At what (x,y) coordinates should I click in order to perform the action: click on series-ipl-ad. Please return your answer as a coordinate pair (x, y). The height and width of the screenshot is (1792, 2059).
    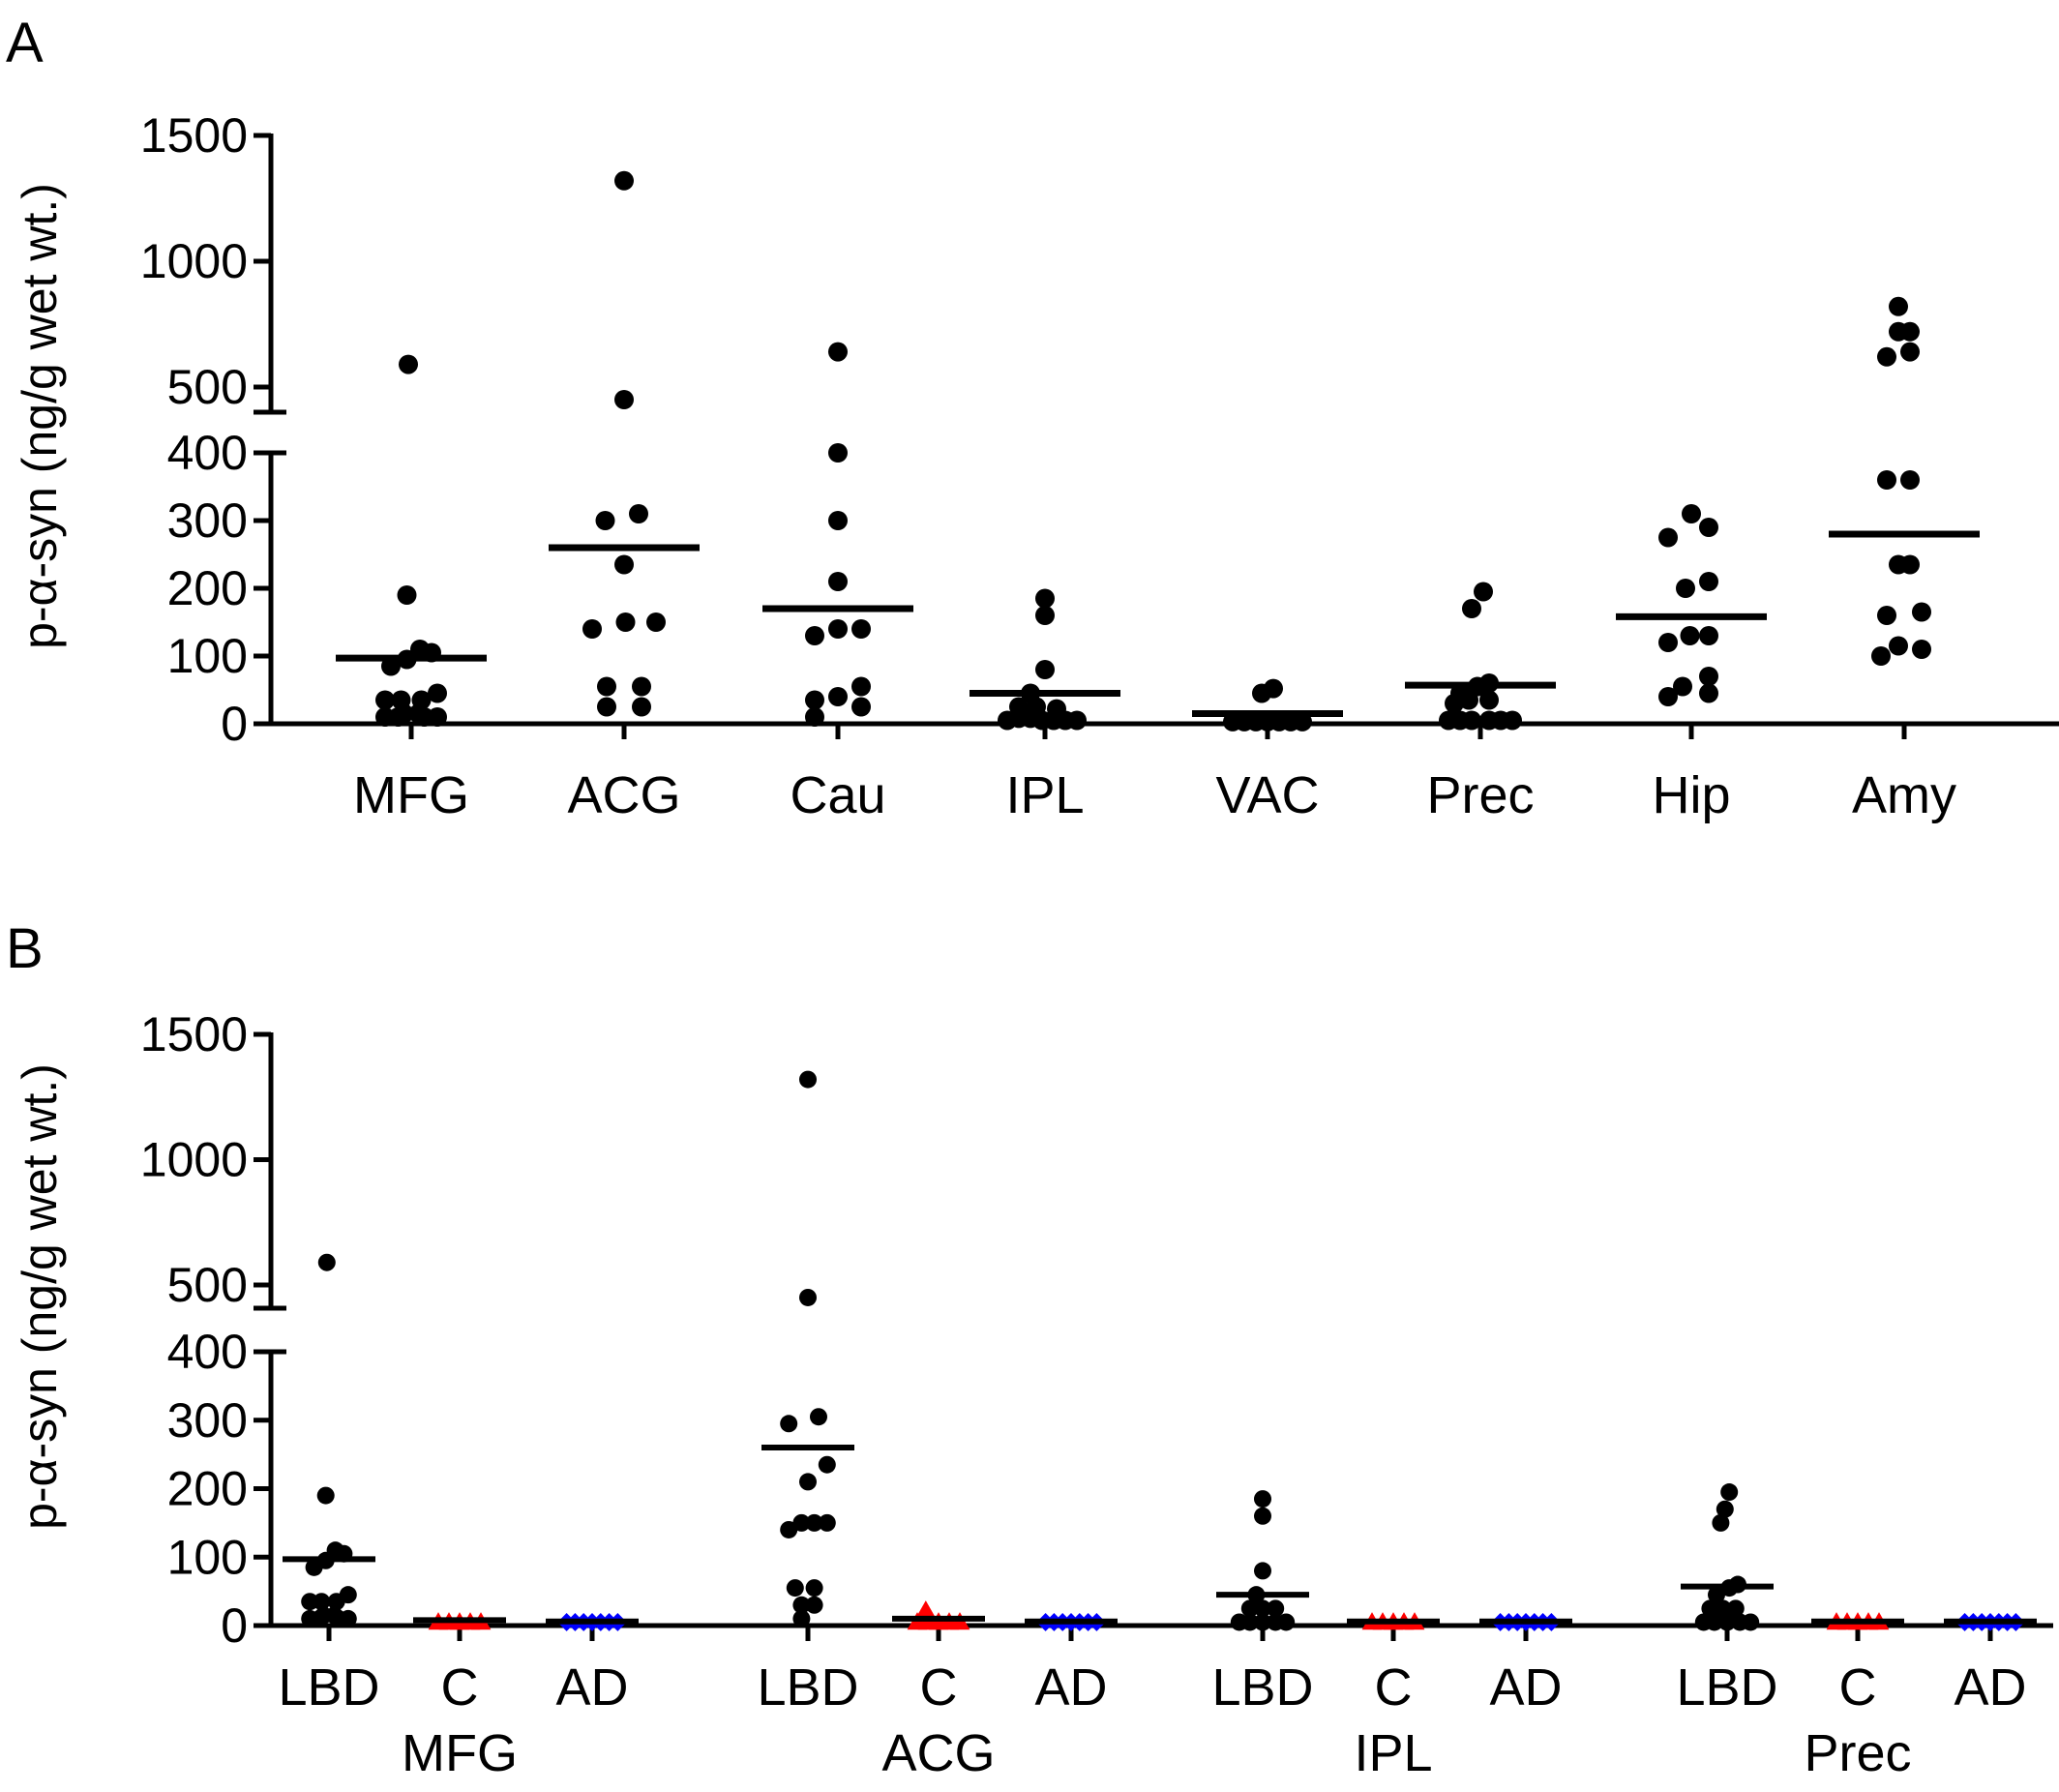
    Looking at the image, I should click on (1525, 1622).